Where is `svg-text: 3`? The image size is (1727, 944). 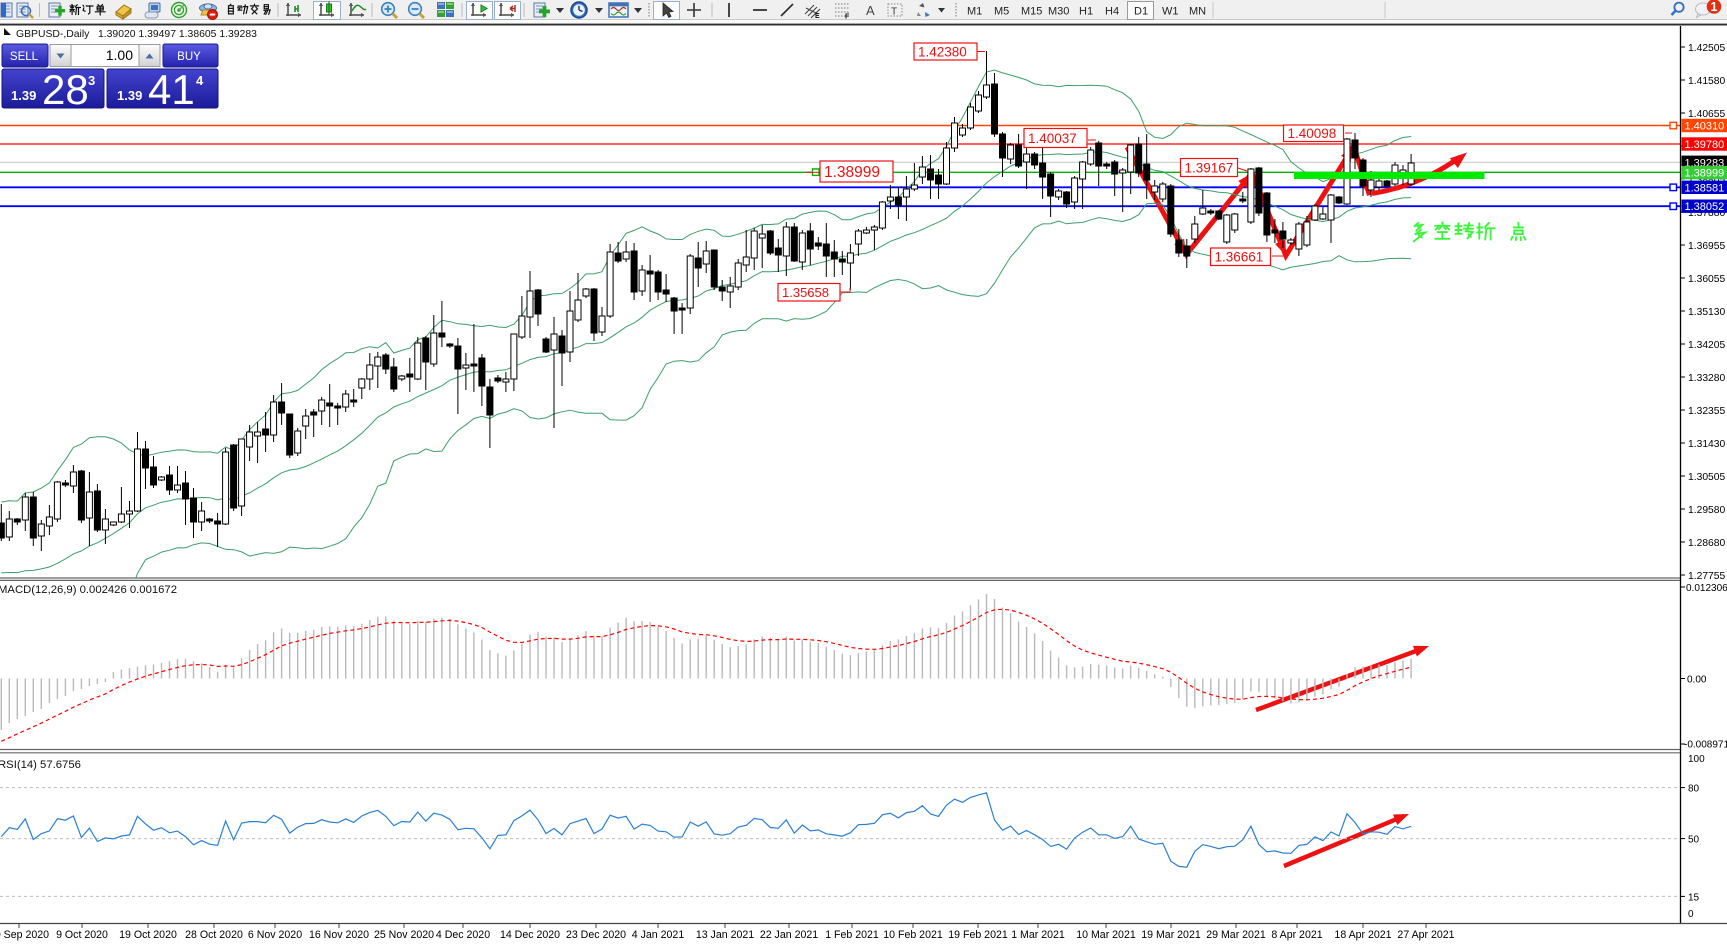
svg-text: 3 is located at coordinates (91, 80).